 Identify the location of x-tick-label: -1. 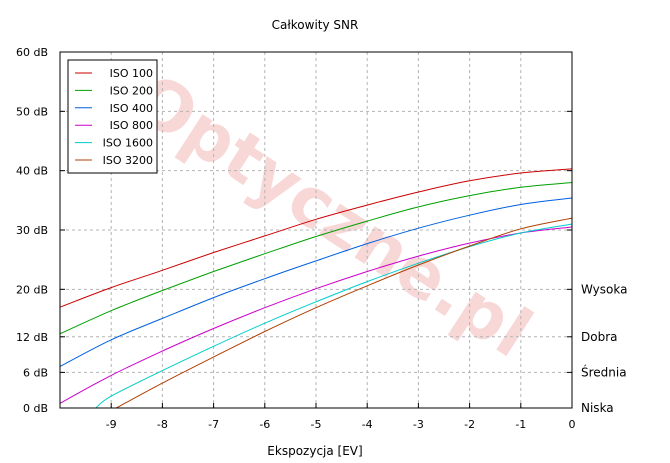
(520, 424).